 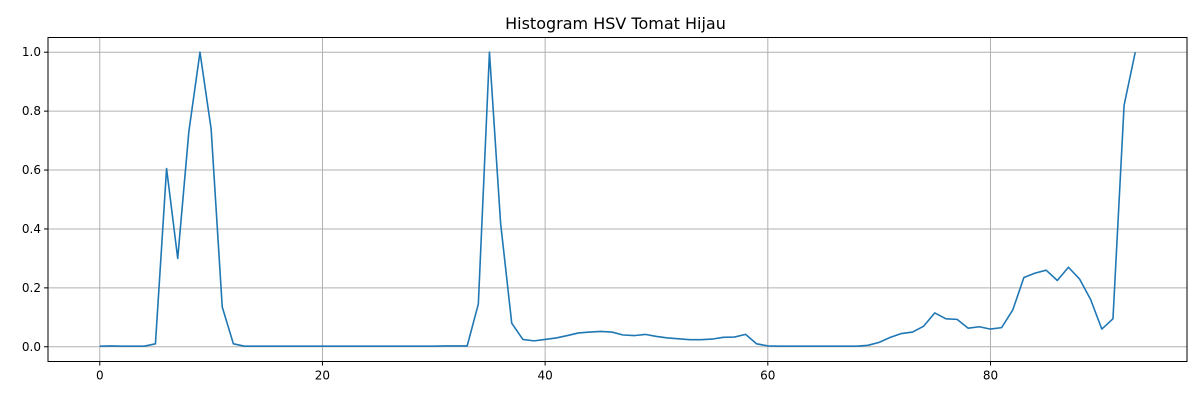 What do you see at coordinates (31, 347) in the screenshot?
I see `y-tick-label: 0.0` at bounding box center [31, 347].